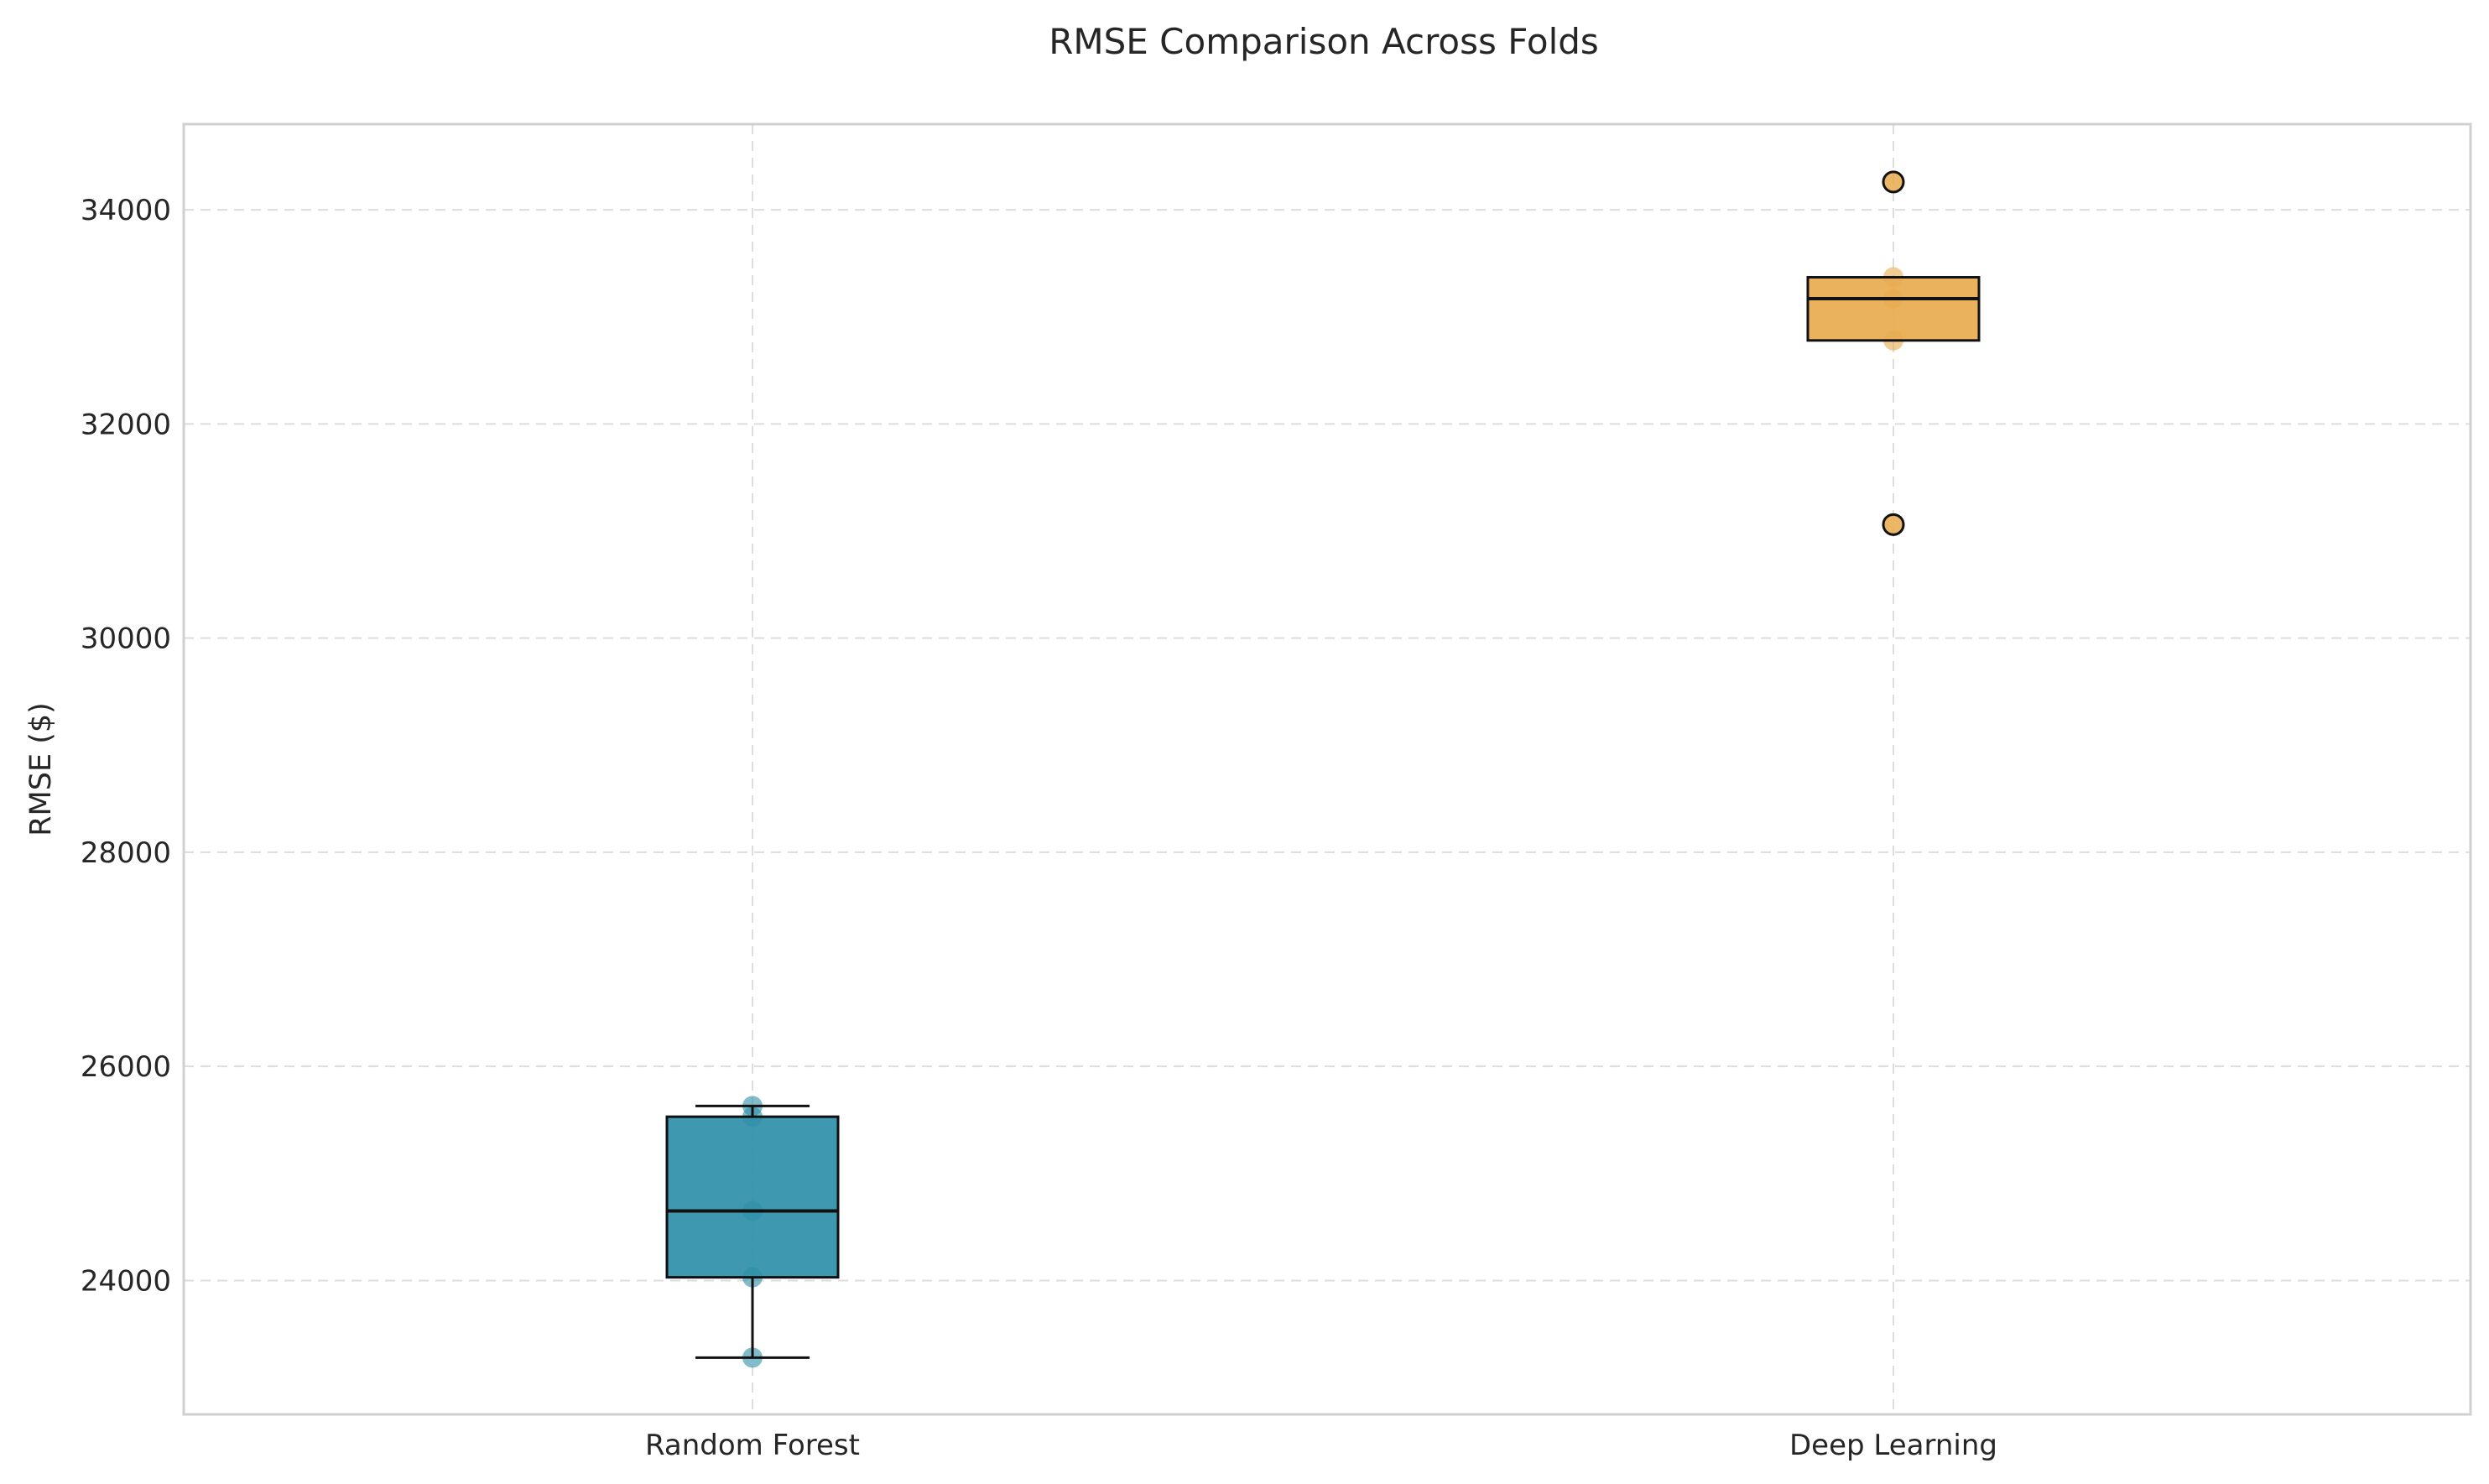 The height and width of the screenshot is (1484, 2489). What do you see at coordinates (126, 1281) in the screenshot?
I see `y-tick-label: 24000` at bounding box center [126, 1281].